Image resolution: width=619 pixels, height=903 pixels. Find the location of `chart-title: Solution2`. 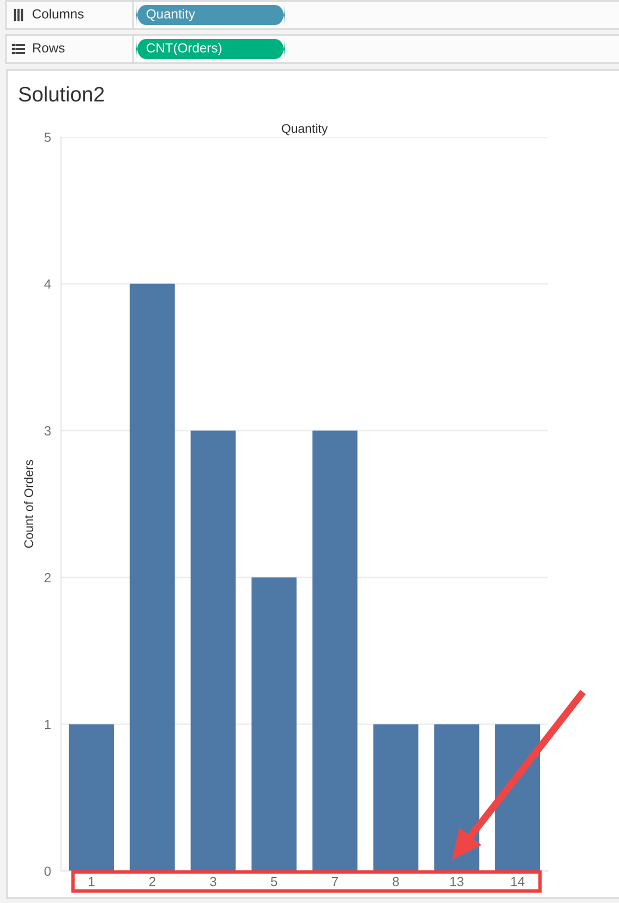

chart-title: Solution2 is located at coordinates (61, 94).